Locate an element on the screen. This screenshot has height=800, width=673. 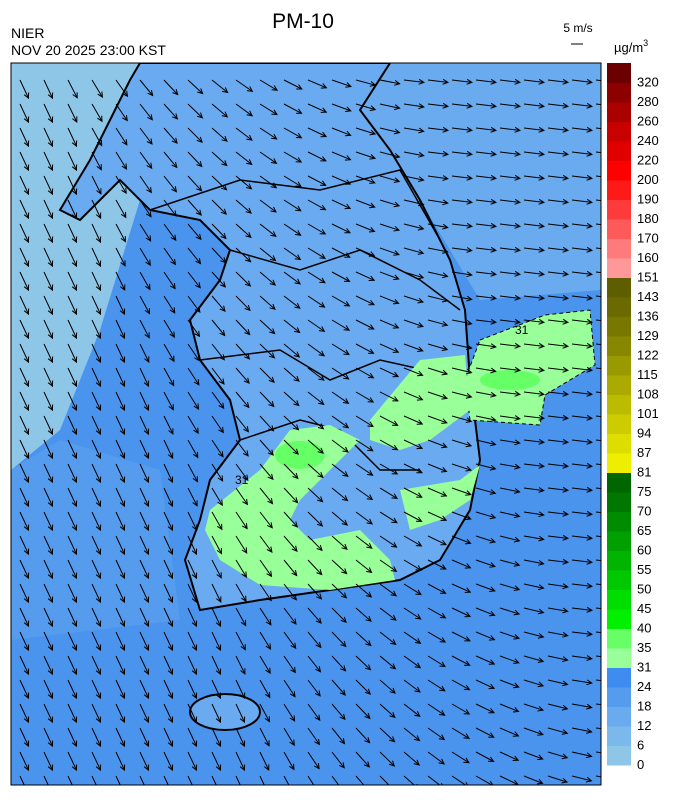
unit-base: µg/m is located at coordinates (628, 47).